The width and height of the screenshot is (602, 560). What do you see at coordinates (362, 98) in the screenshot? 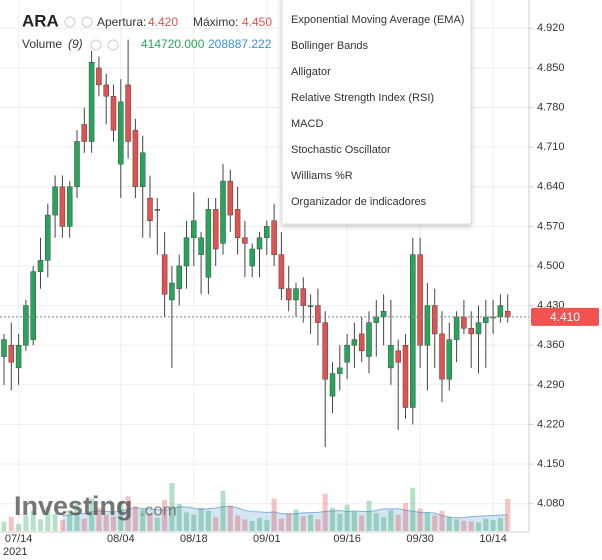
I see `menu-item: Relative Strength Index (RSI)` at bounding box center [362, 98].